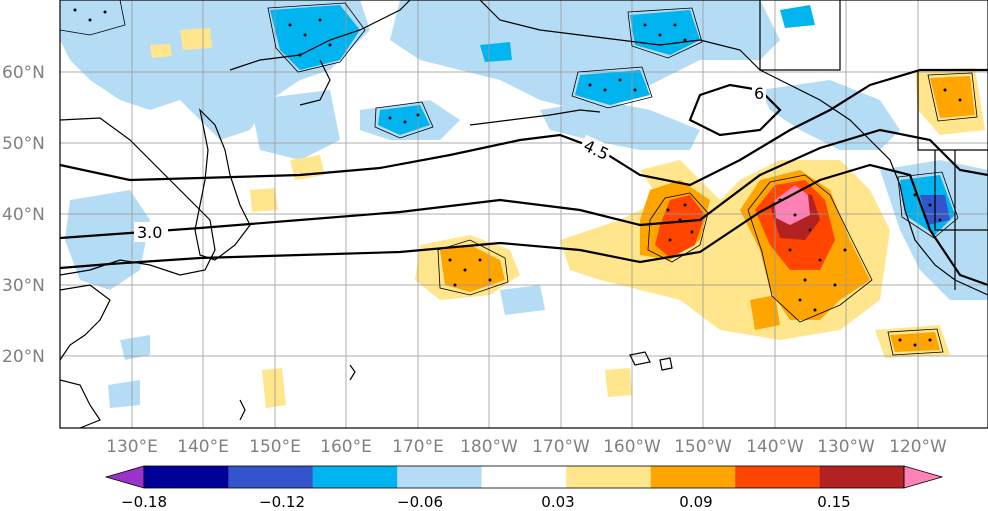 This screenshot has height=511, width=988. Describe the element at coordinates (561, 447) in the screenshot. I see `lon-label: 170°W` at that location.